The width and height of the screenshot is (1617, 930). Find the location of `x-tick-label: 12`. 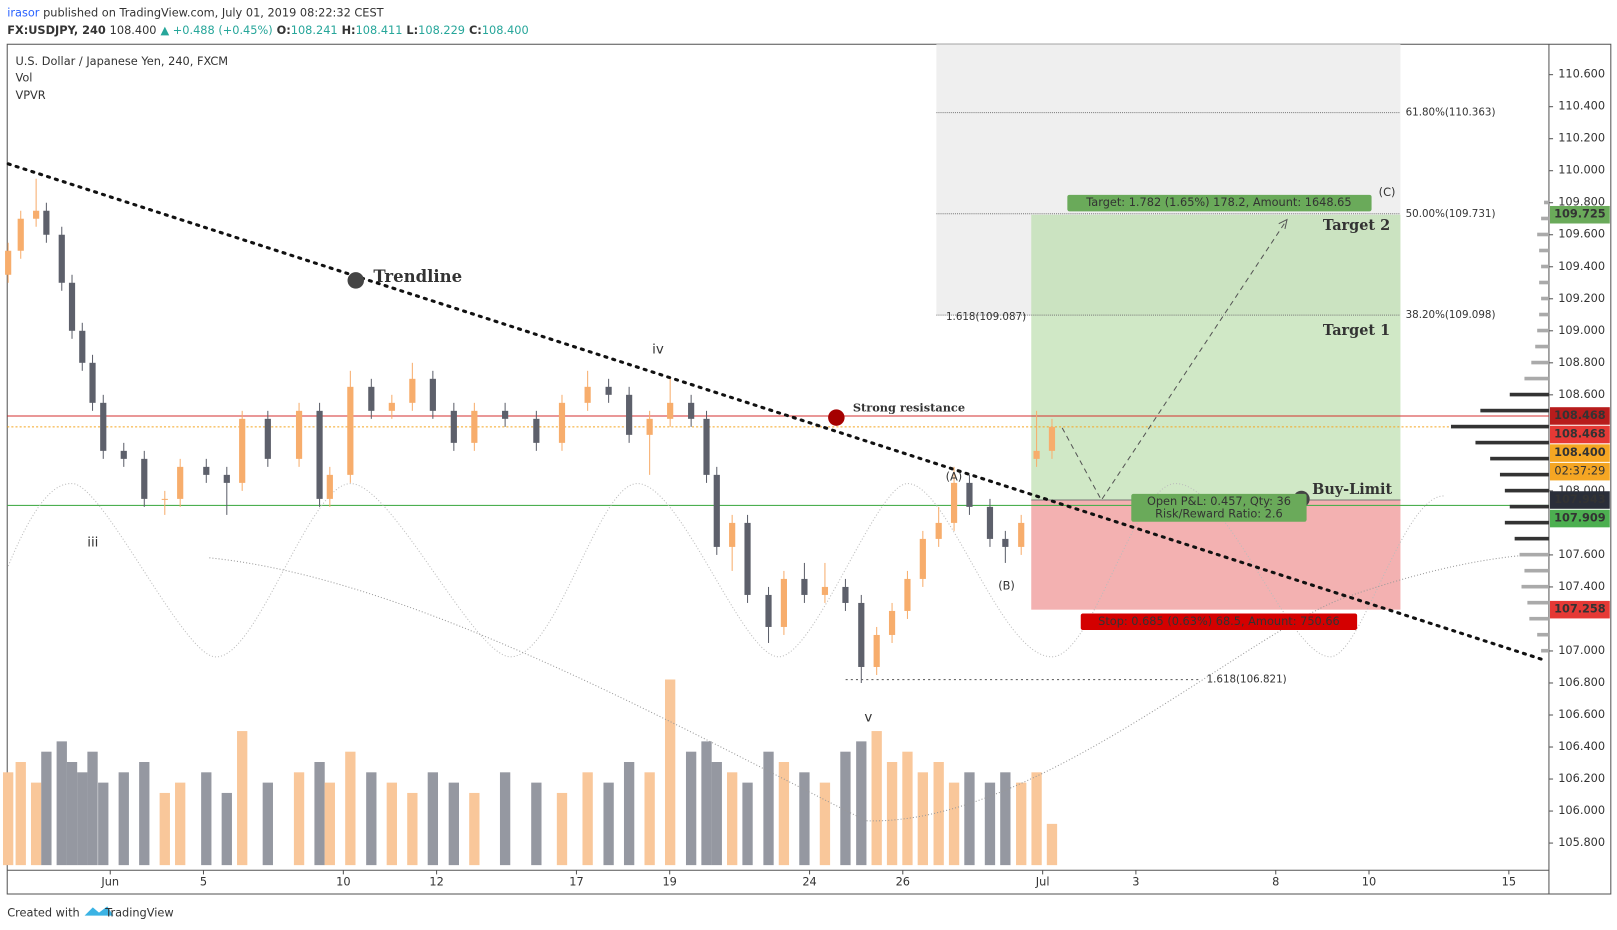

x-tick-label: 12 is located at coordinates (436, 882).